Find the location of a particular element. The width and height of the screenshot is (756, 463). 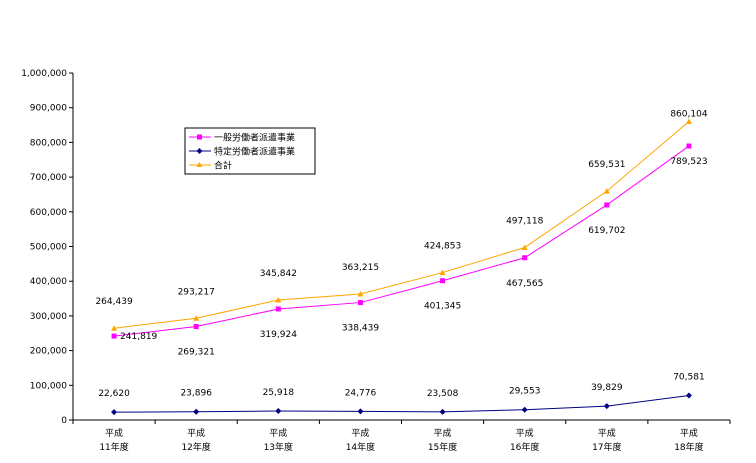

data-label: 25,918 is located at coordinates (279, 393).